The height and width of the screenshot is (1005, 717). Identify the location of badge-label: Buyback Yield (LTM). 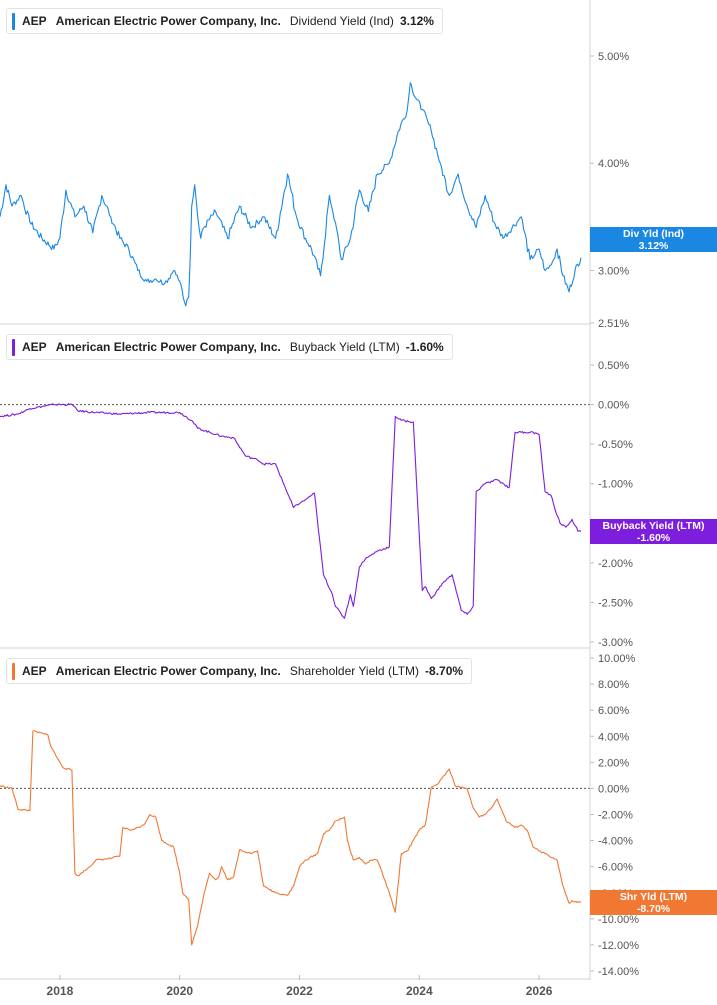
(653, 525).